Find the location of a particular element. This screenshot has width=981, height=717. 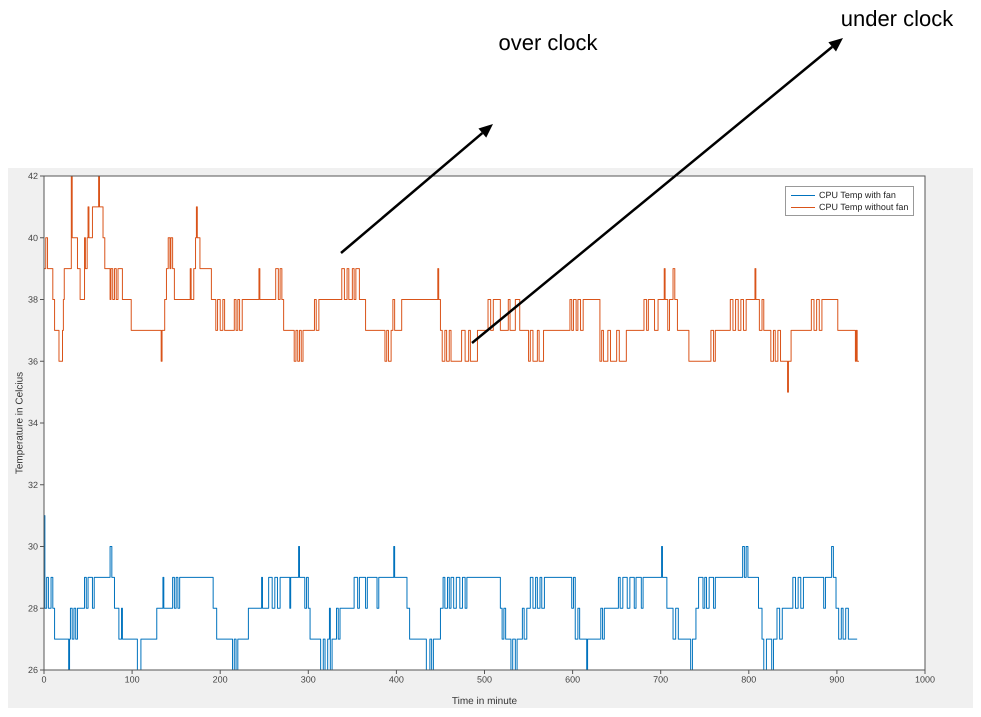

x-tick-label: 300 is located at coordinates (308, 679).